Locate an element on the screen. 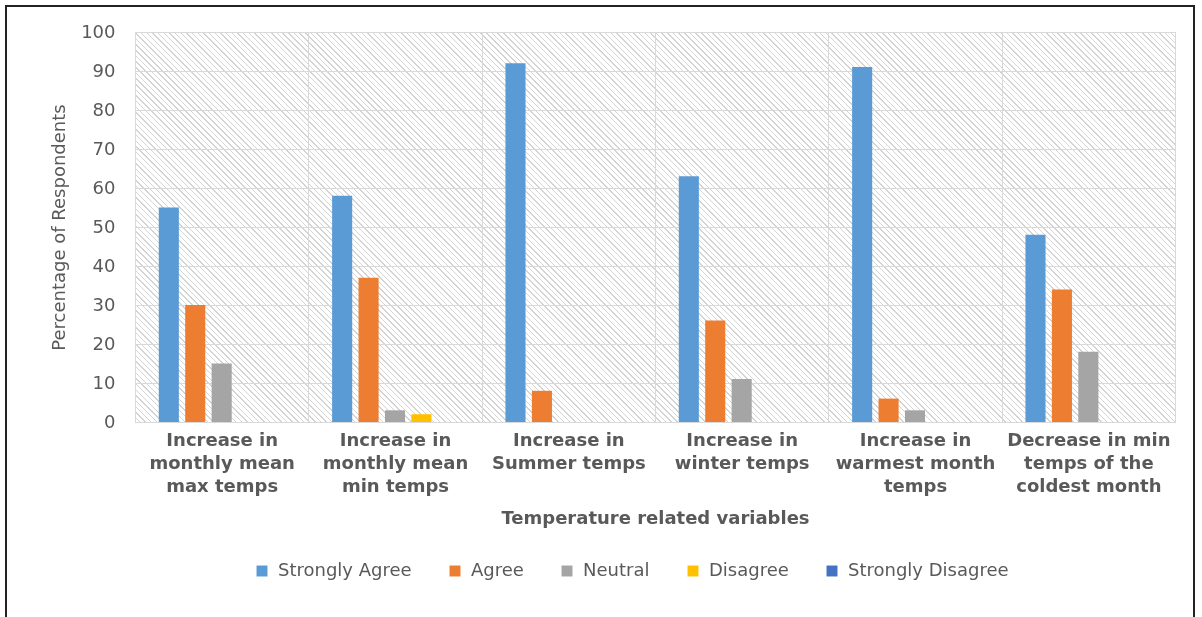 The width and height of the screenshot is (1202, 617). x-tick-label: Increase in warmest month temps is located at coordinates (915, 462).